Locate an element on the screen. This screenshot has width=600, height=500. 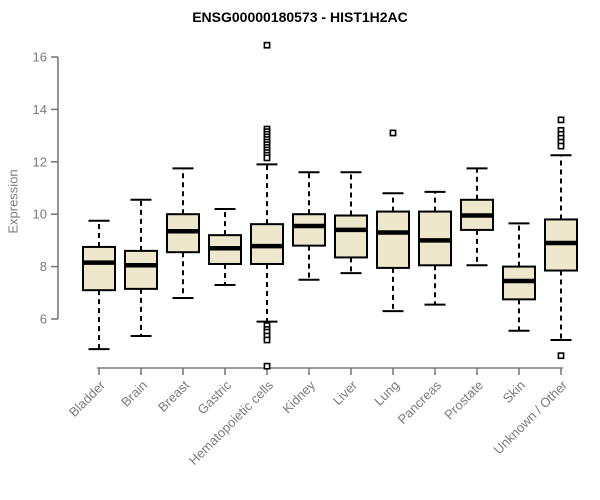
box-kidney is located at coordinates (309, 230).